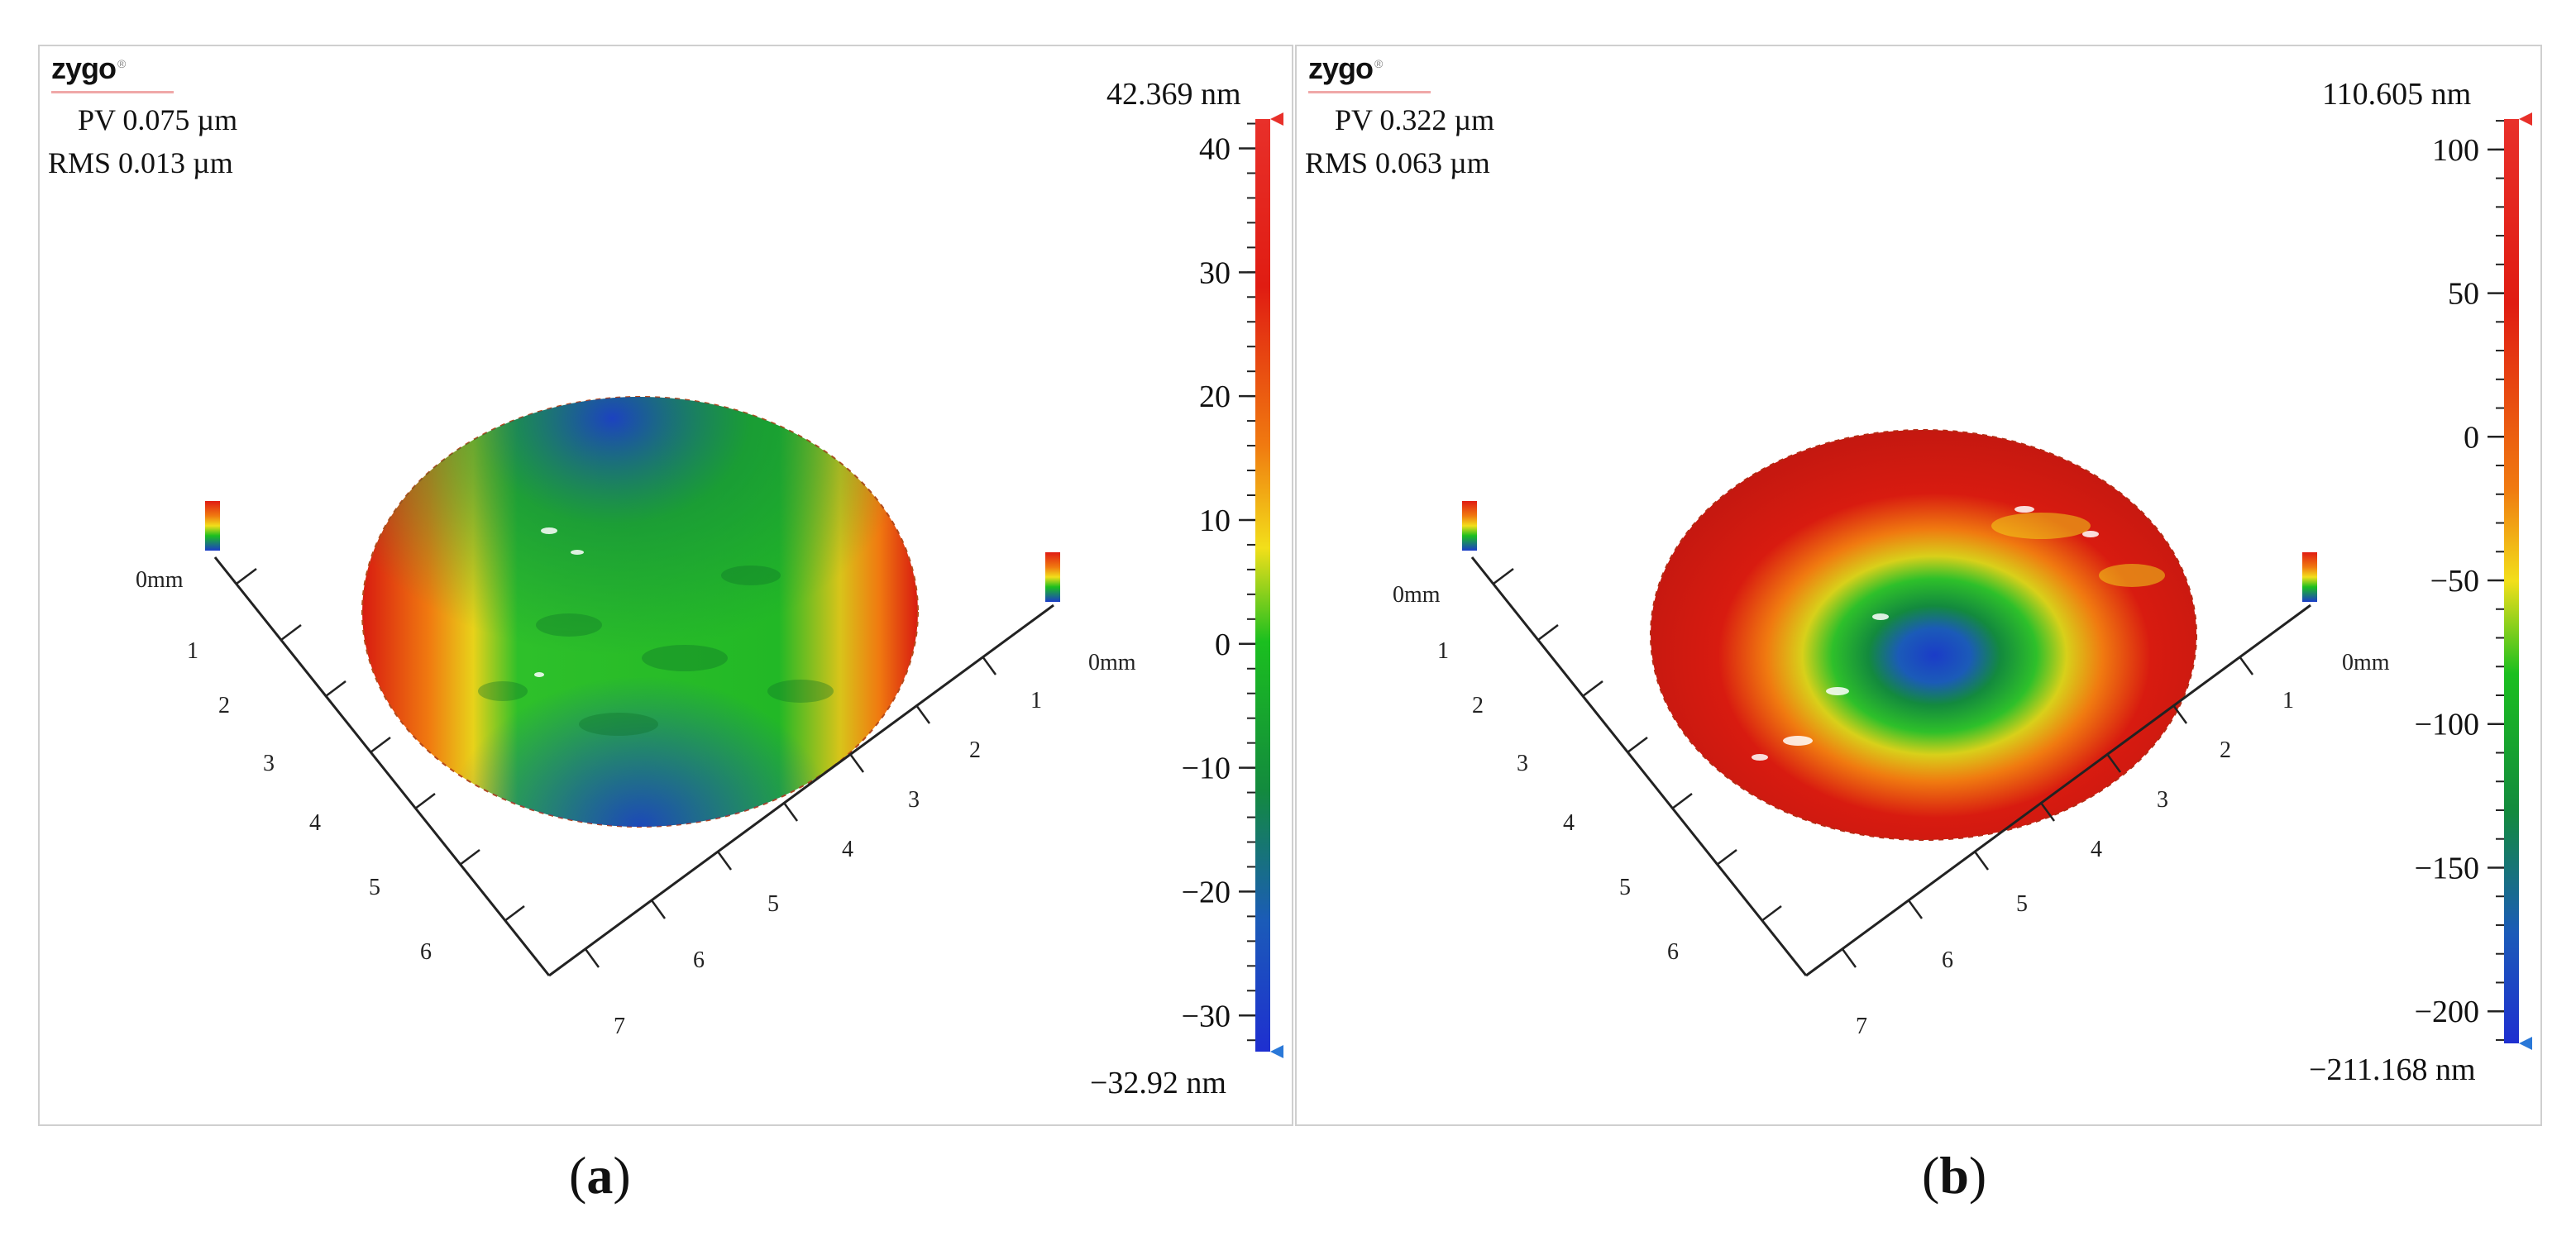 The image size is (2576, 1236). I want to click on scale-tick-label: −150, so click(2447, 868).